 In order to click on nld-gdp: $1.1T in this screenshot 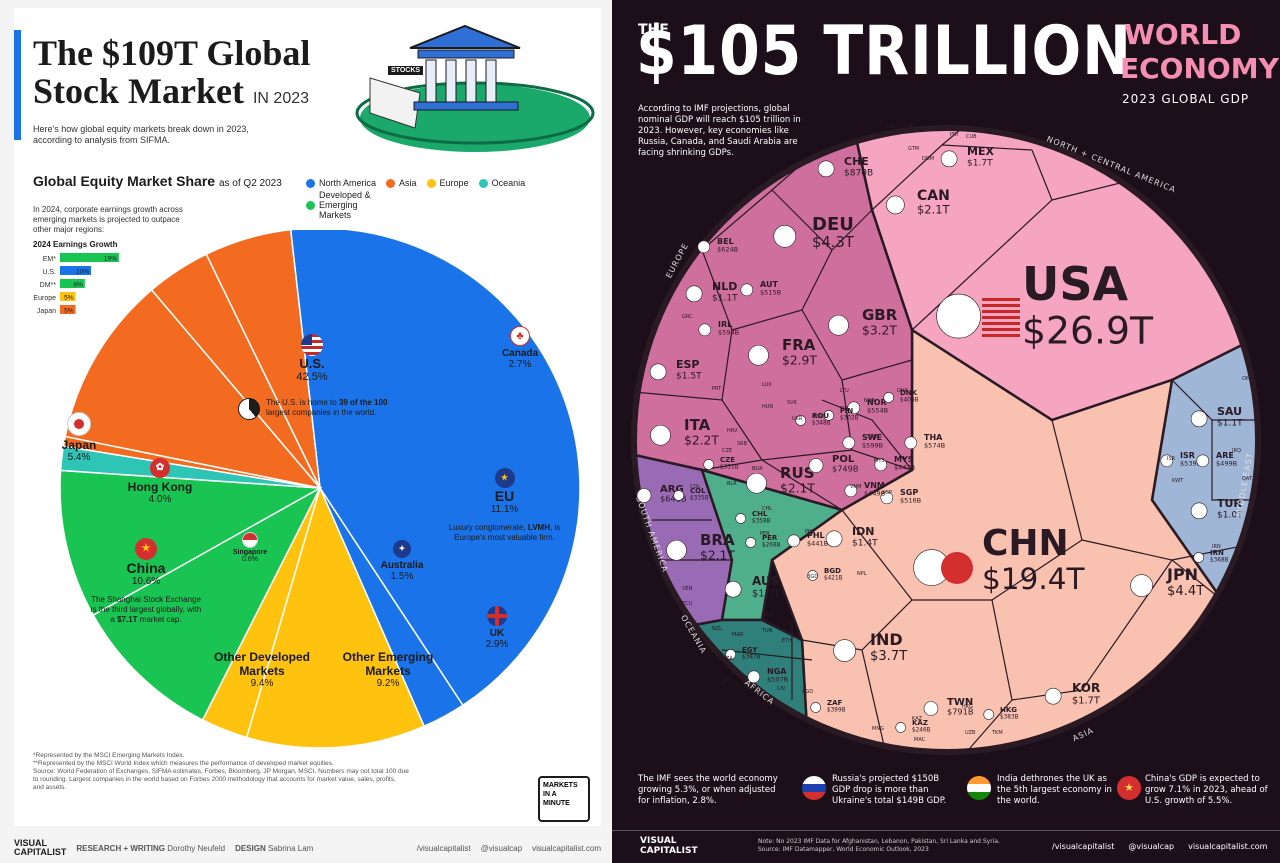, I will do `click(725, 298)`.